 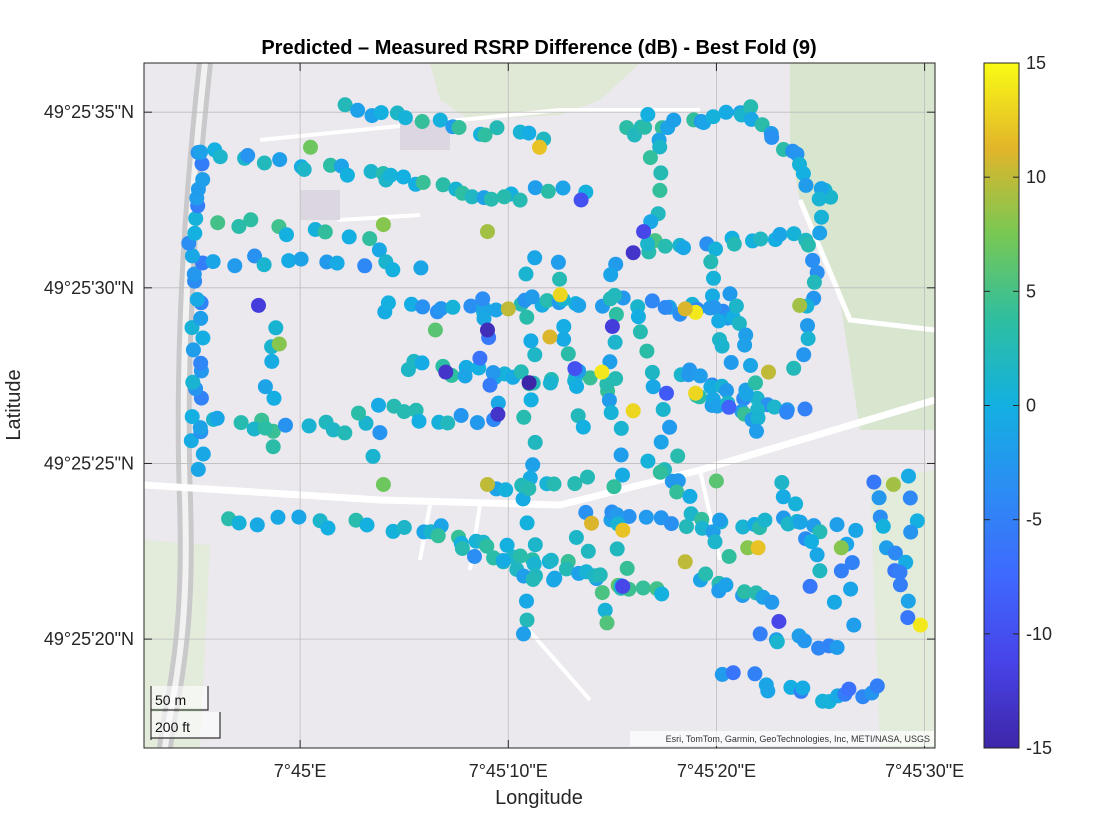 What do you see at coordinates (539, 798) in the screenshot?
I see `x-axis-label: Longitude` at bounding box center [539, 798].